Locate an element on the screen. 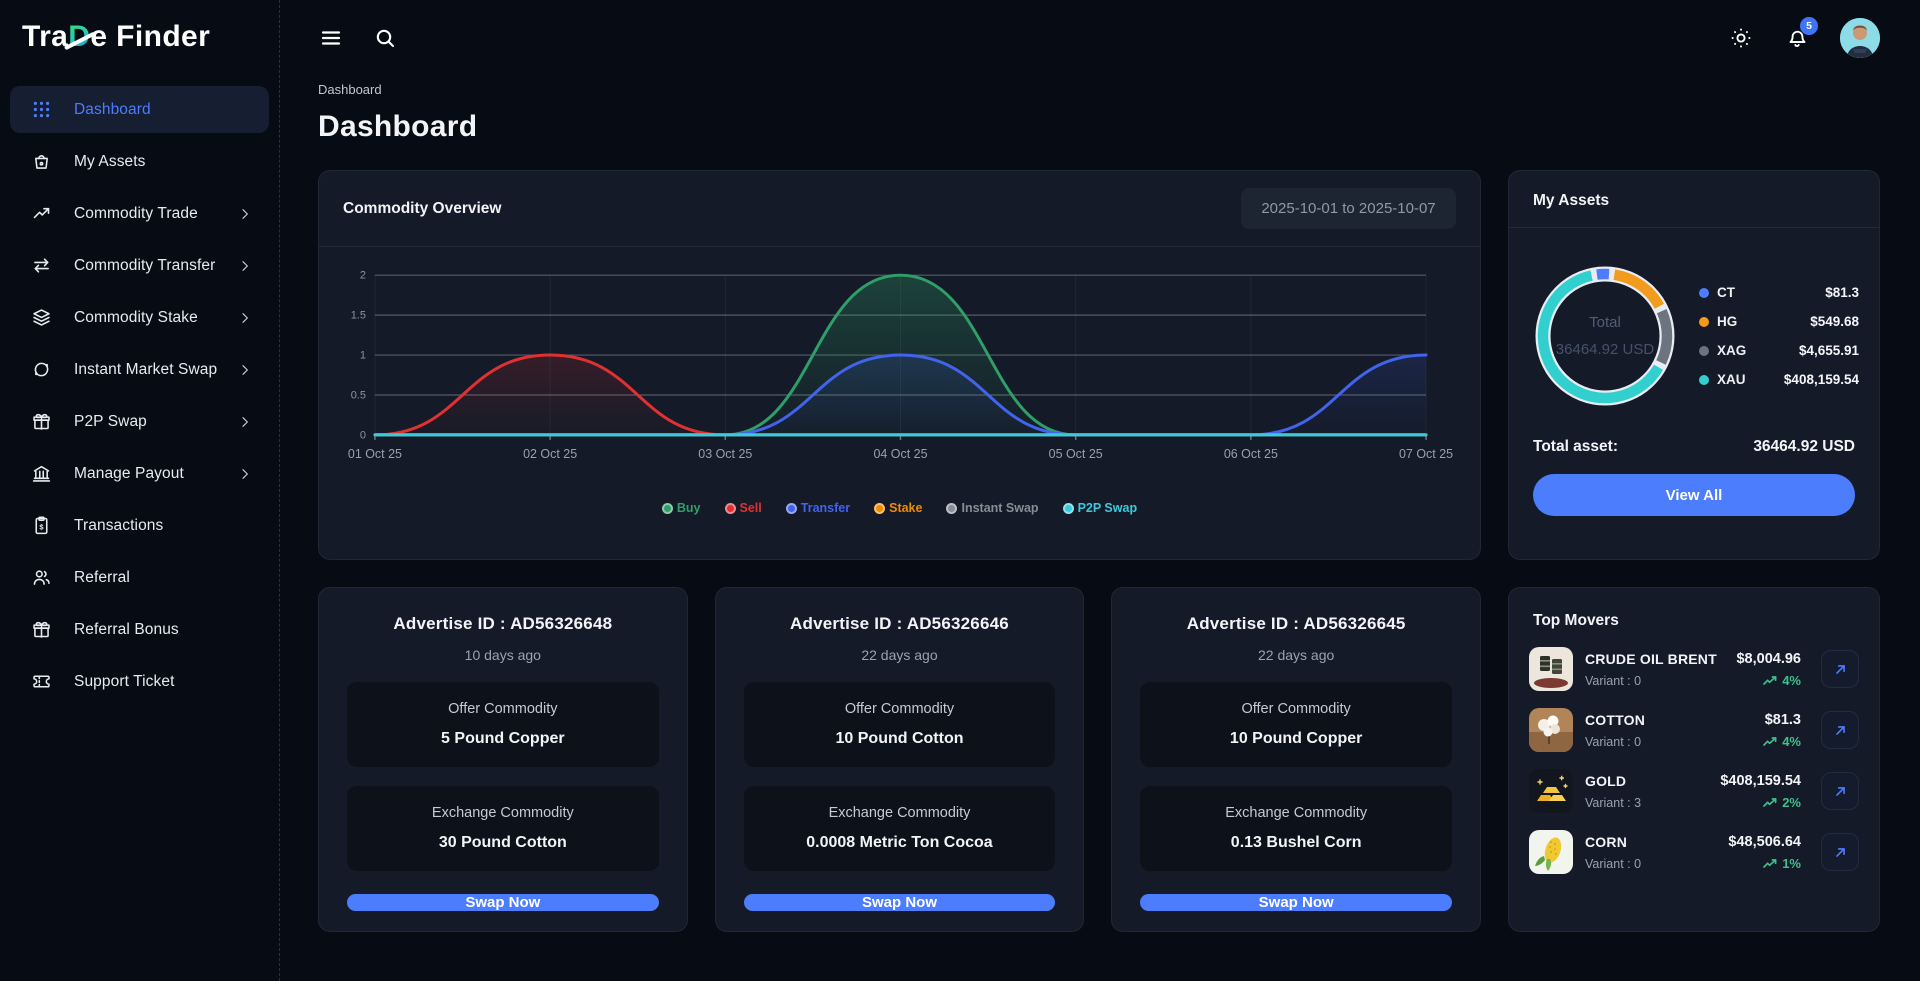 The image size is (1920, 981). total-asset-row: Total asset: 36464.92 USD is located at coordinates (1694, 439).